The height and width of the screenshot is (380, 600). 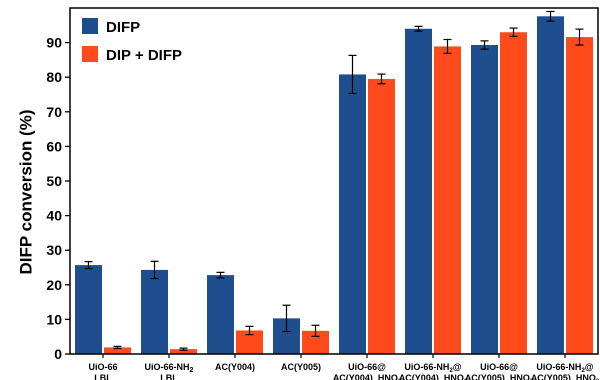 I want to click on y-tick-label: 80, so click(x=54, y=77).